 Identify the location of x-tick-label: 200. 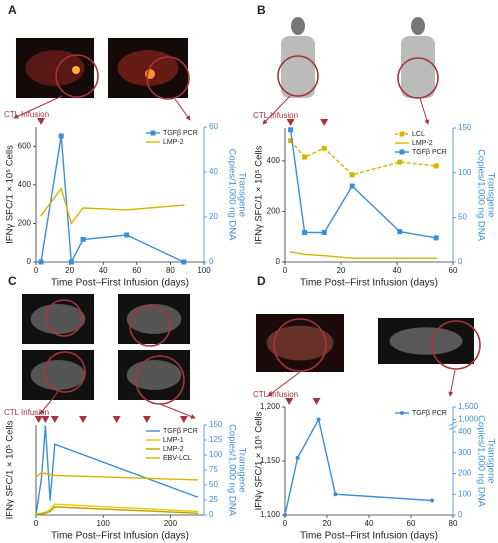
(171, 523).